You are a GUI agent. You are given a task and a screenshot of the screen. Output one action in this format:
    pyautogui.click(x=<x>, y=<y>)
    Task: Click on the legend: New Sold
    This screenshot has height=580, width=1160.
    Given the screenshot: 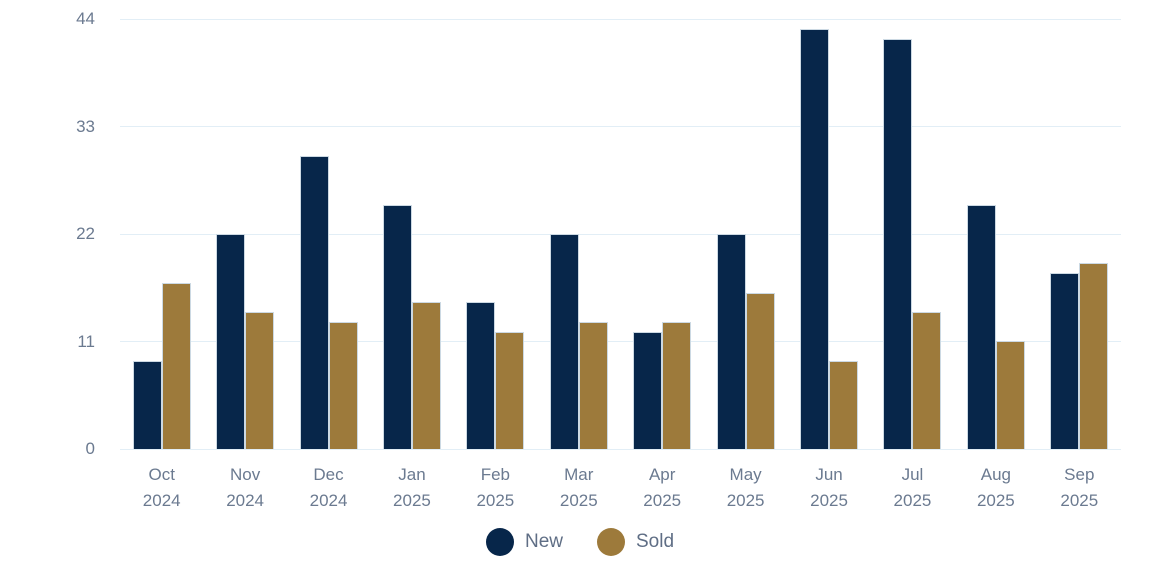 What is the action you would take?
    pyautogui.click(x=580, y=542)
    